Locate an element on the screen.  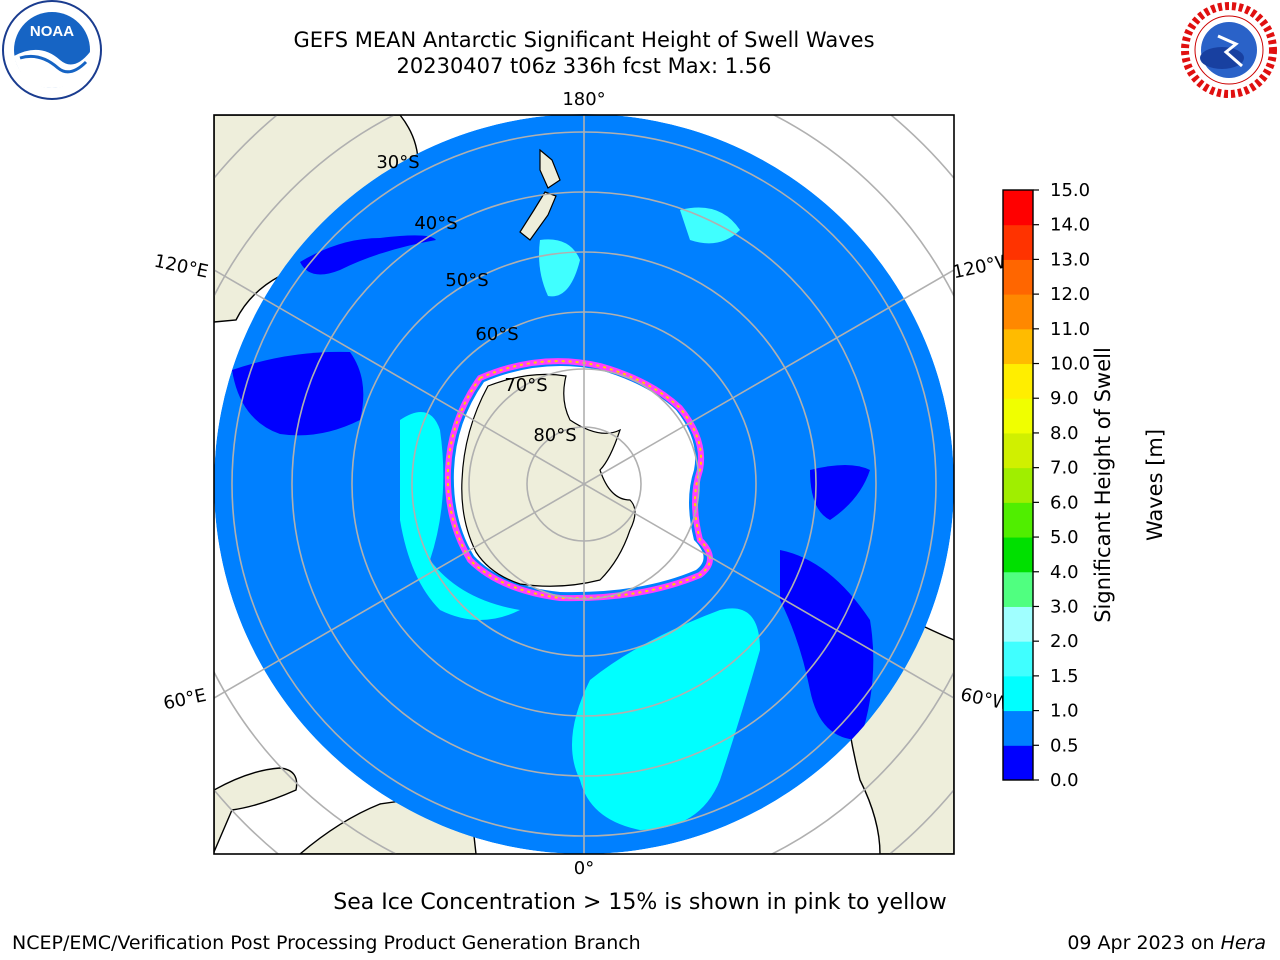
lat-label-80s: 80°S is located at coordinates (554, 435).